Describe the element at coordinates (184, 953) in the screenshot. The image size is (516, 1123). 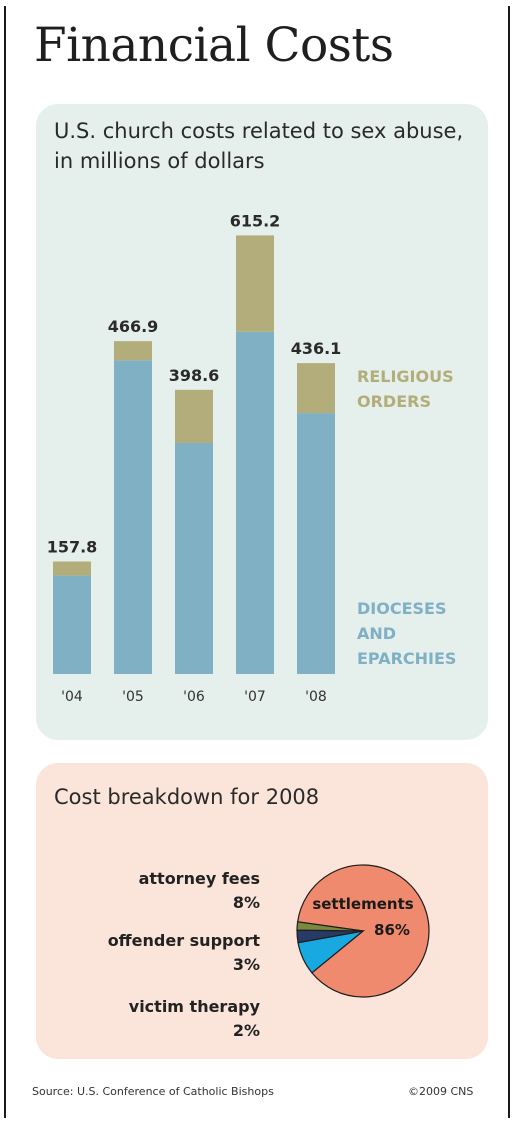
I see `pie-label-offender-support: offender support 3%` at that location.